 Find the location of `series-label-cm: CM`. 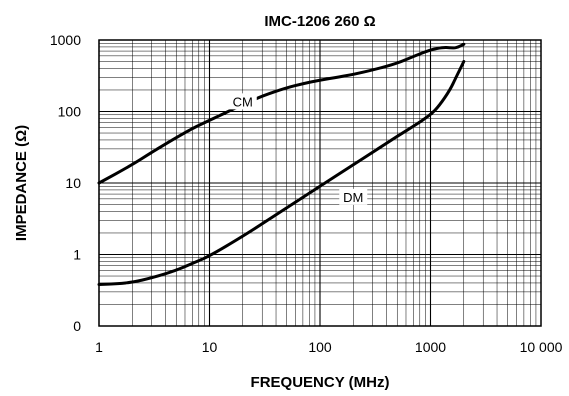

series-label-cm: CM is located at coordinates (243, 101).